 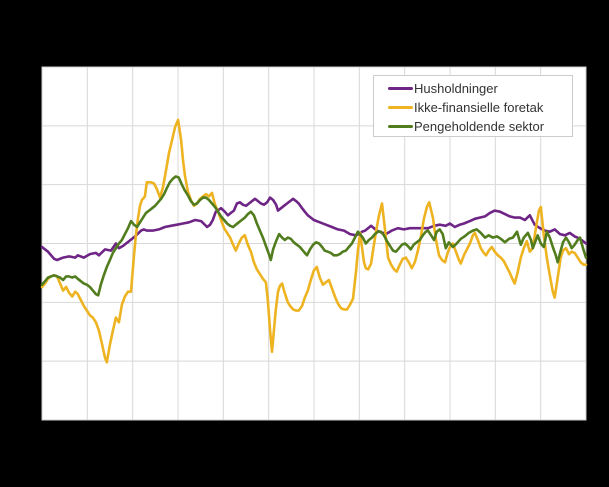 I want to click on legend-item-ikke-finansielle-foretak: Ikke-finansielle foretak, so click(x=473, y=107).